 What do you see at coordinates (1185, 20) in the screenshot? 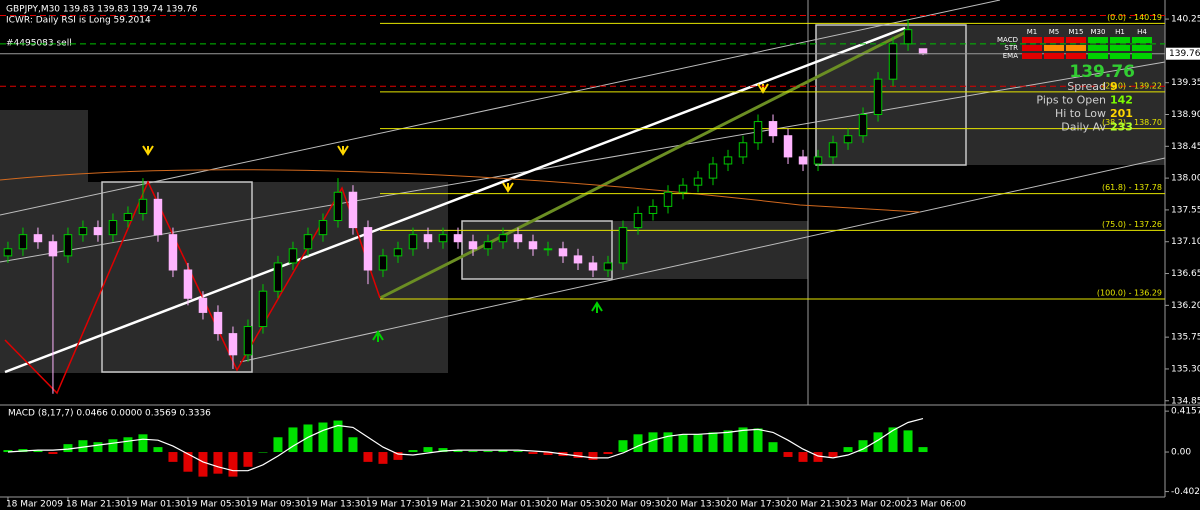
I see `y-tick-label: 140.25` at bounding box center [1185, 20].